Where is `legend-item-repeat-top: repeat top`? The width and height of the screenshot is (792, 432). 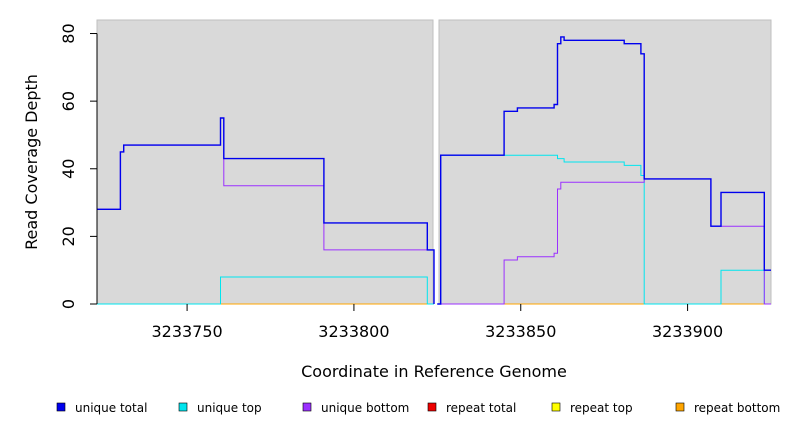
legend-item-repeat-top: repeat top is located at coordinates (592, 408).